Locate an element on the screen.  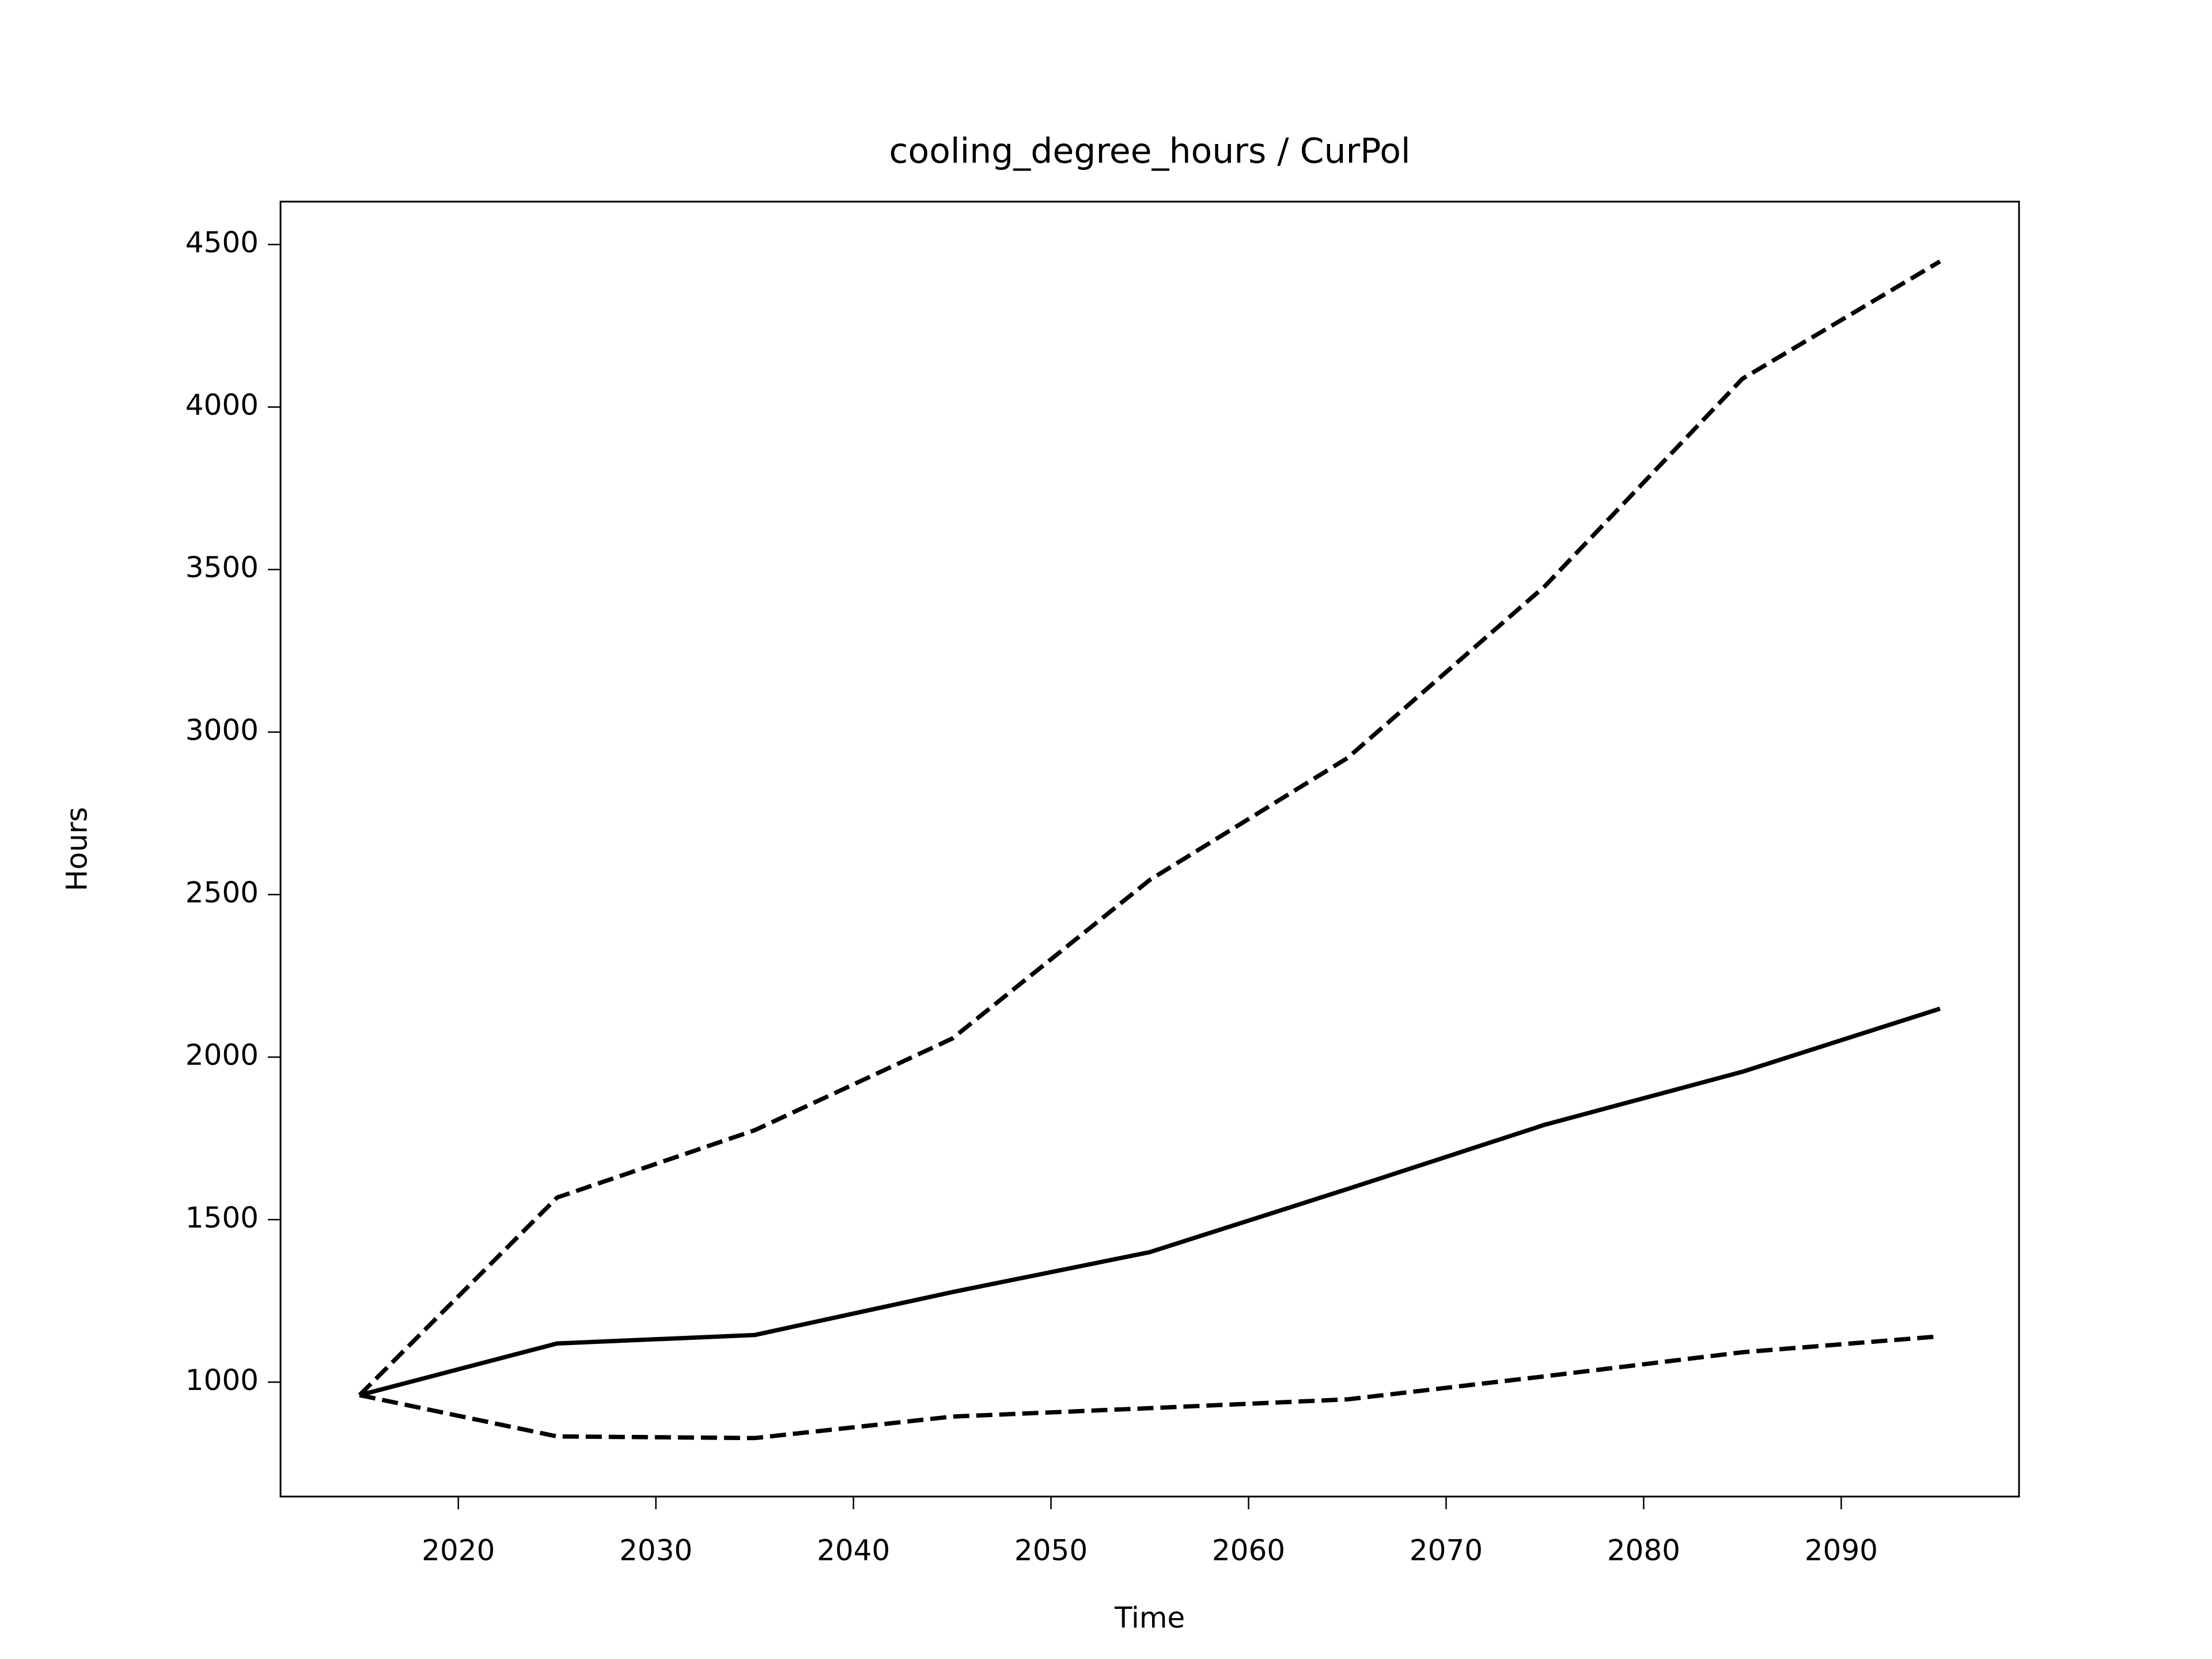
y-tick-label: 1500 is located at coordinates (222, 1217).